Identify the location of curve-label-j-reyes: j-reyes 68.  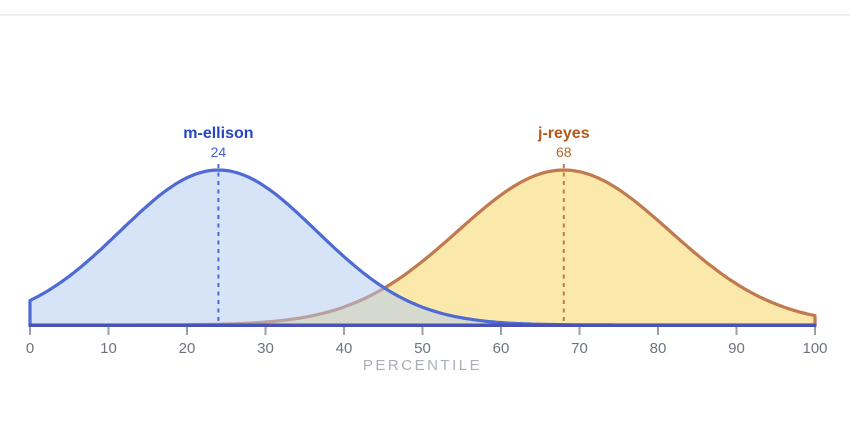
(564, 142).